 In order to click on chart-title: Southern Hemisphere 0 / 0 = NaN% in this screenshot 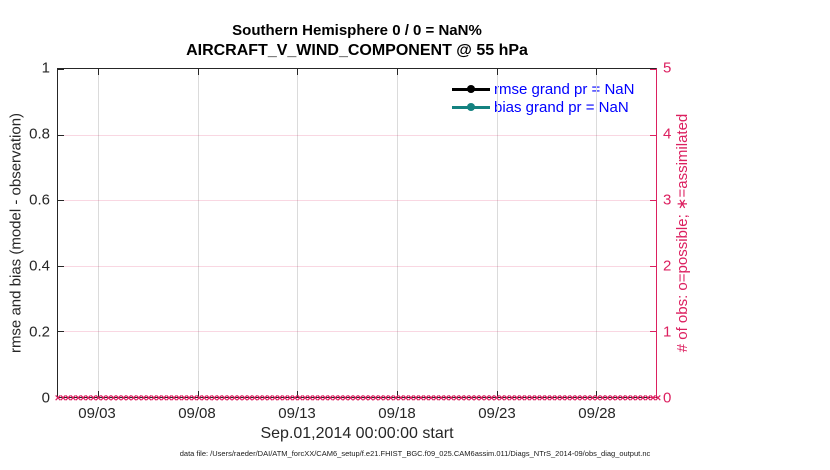, I will do `click(357, 30)`.